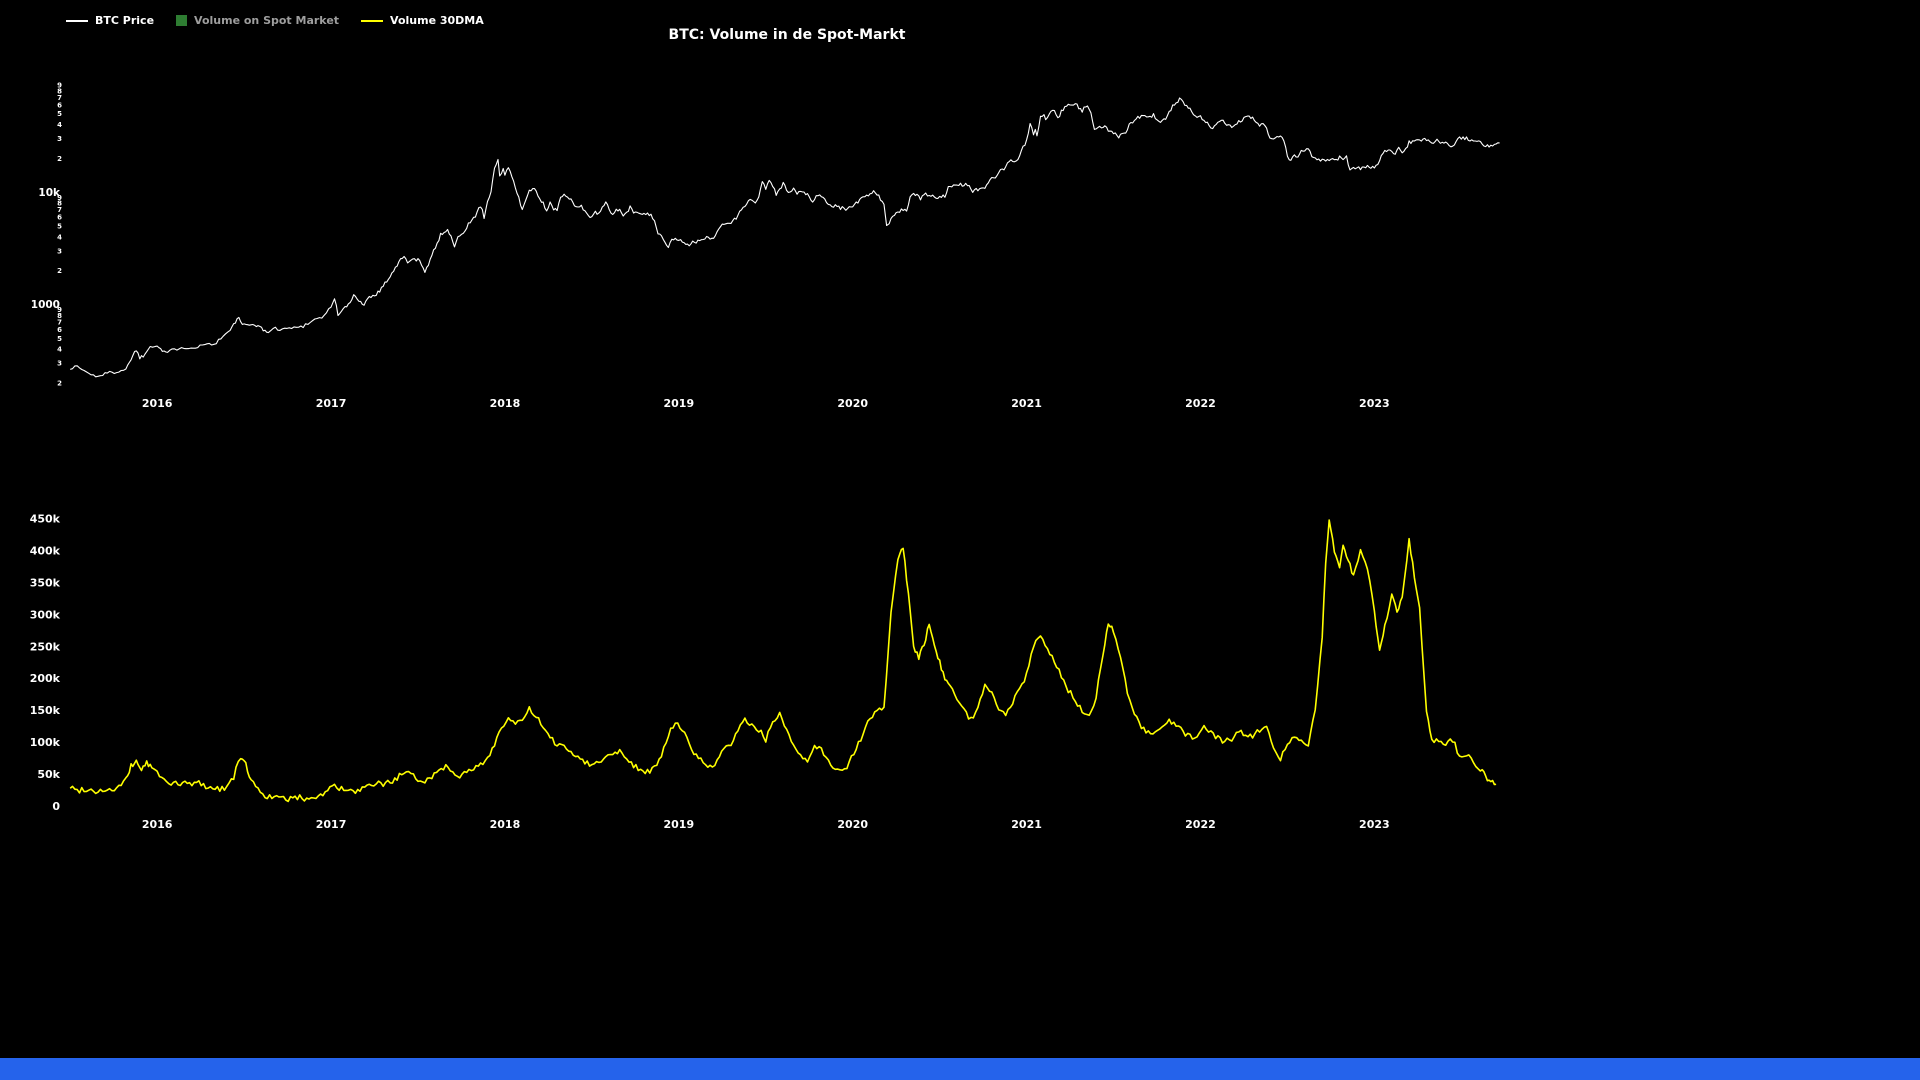 The height and width of the screenshot is (1080, 1920). What do you see at coordinates (45, 305) in the screenshot?
I see `y-tick-major-label: 1000` at bounding box center [45, 305].